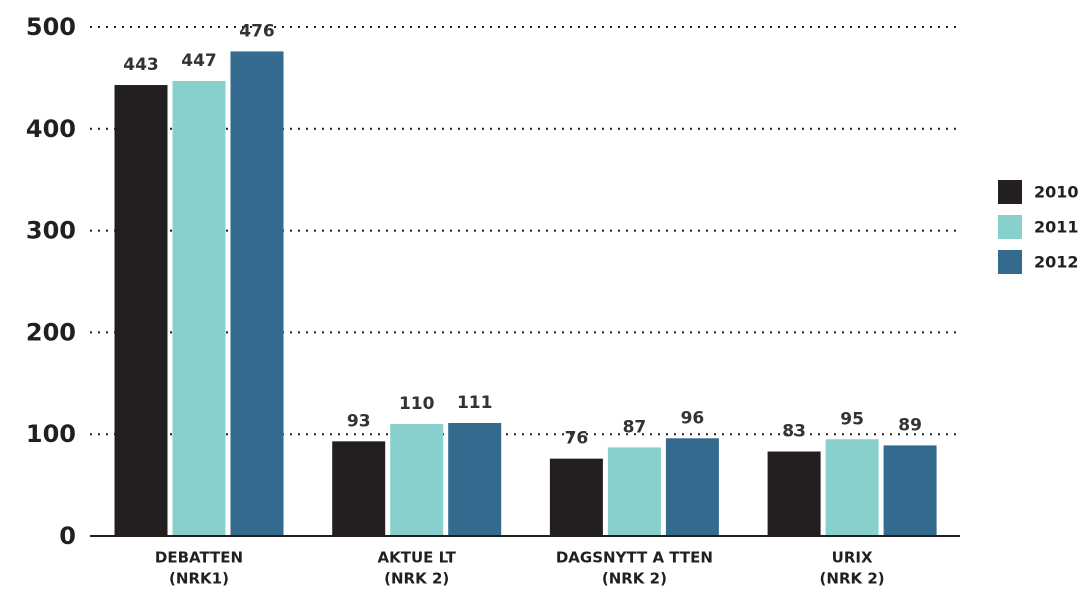 This screenshot has width=1090, height=593. What do you see at coordinates (67, 536) in the screenshot?
I see `y-tick-label: 0` at bounding box center [67, 536].